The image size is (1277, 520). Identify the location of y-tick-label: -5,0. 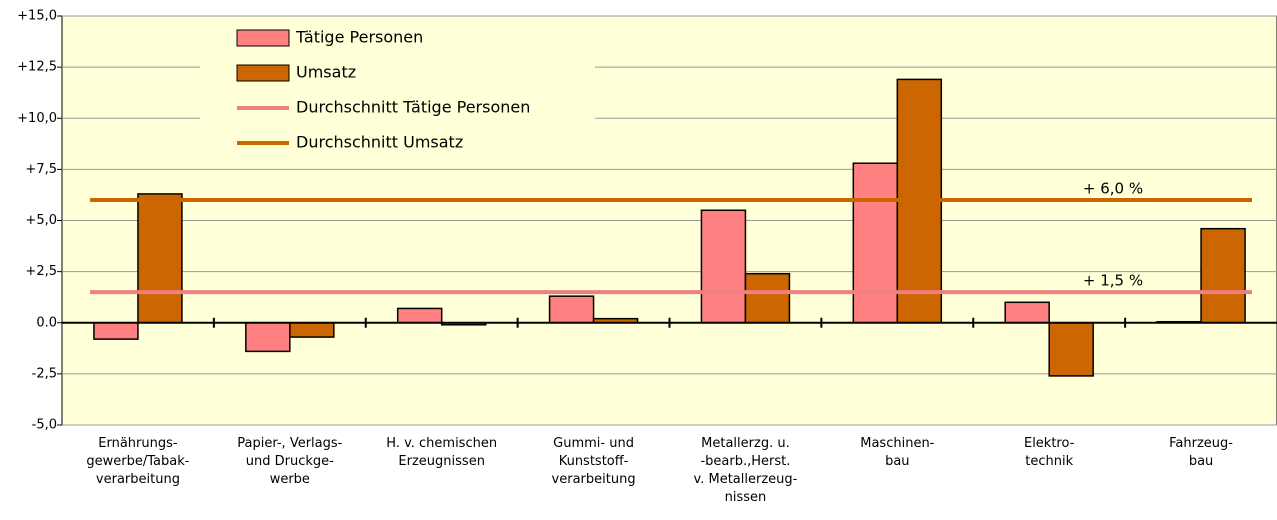
(44, 425).